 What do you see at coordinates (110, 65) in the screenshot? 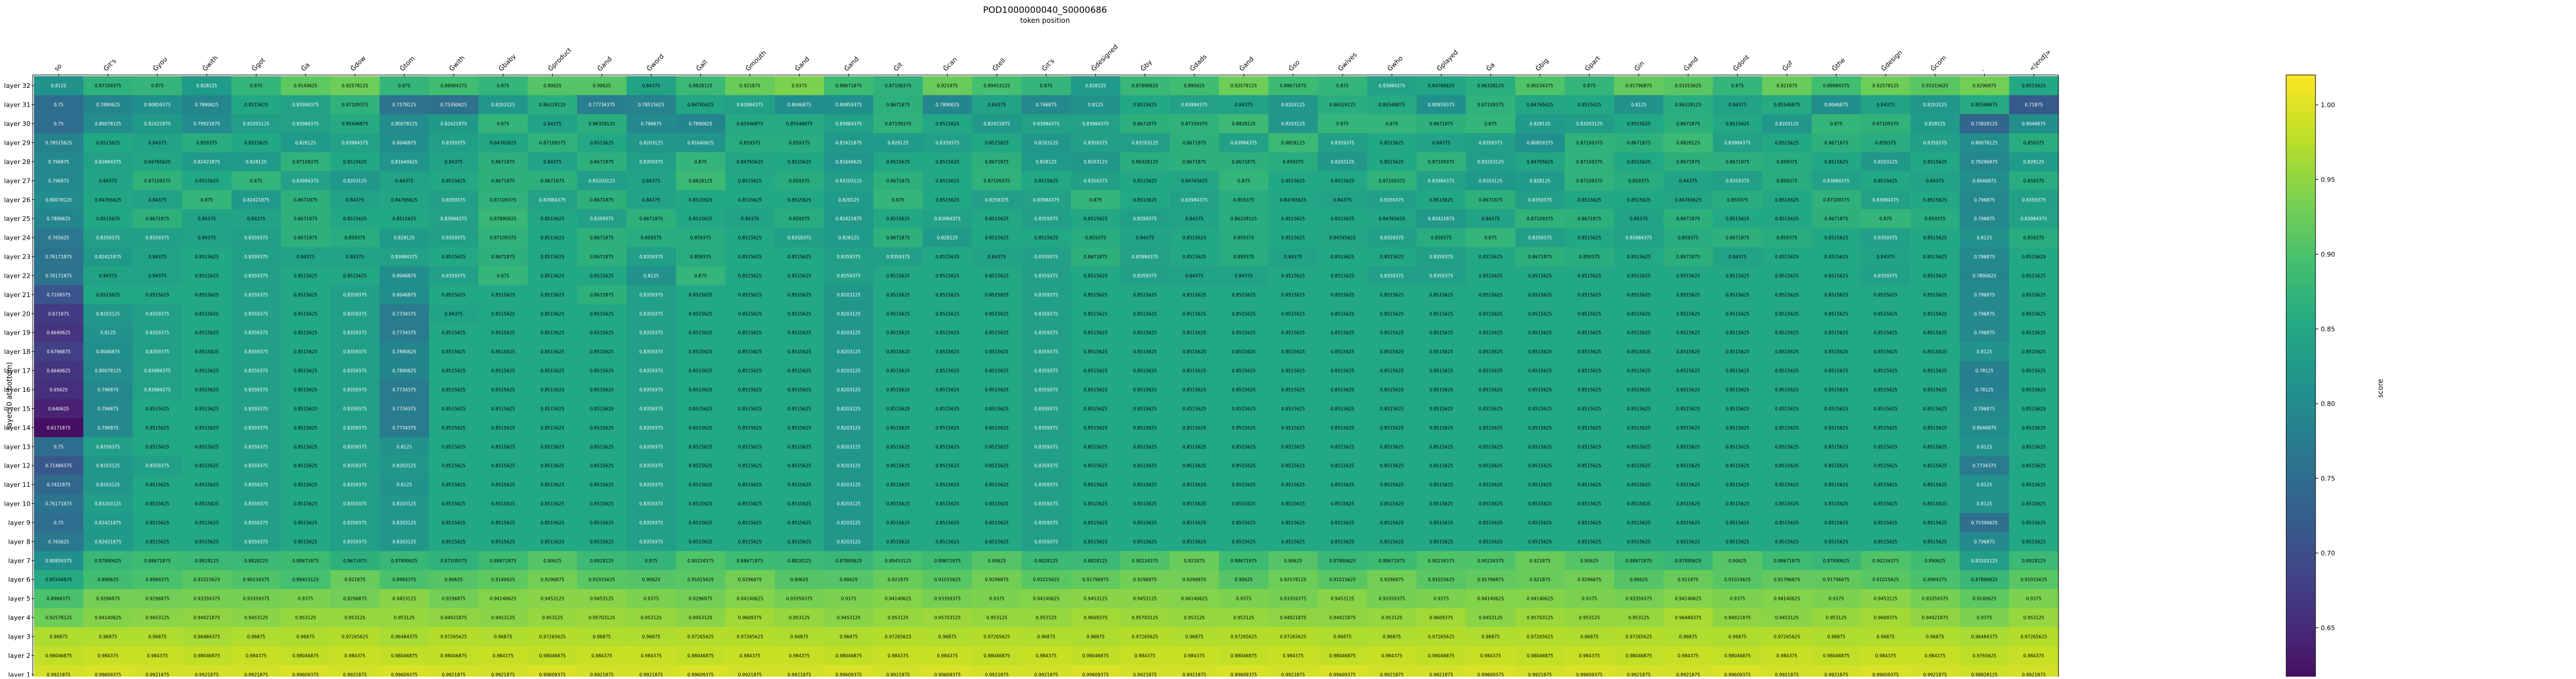
I see `x-tick-label: Ġit's` at bounding box center [110, 65].